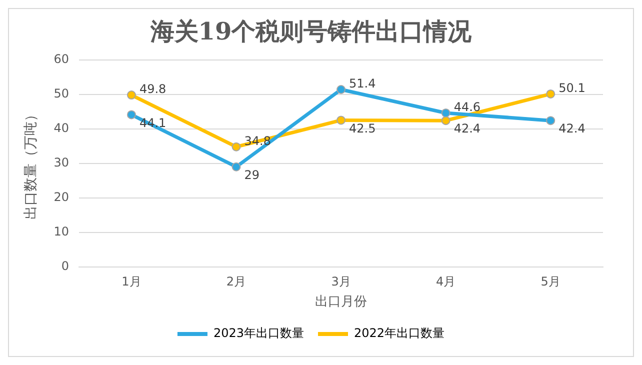 The height and width of the screenshot is (365, 642). What do you see at coordinates (399, 333) in the screenshot?
I see `legend-label: 2022年出口数量` at bounding box center [399, 333].